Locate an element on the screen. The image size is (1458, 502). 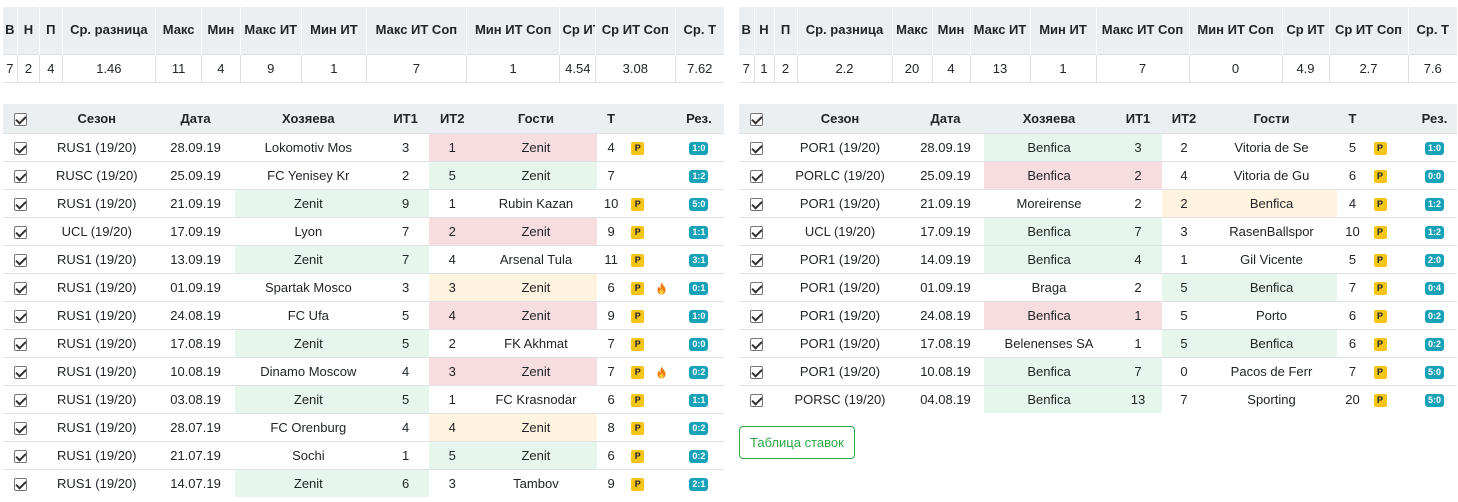
summary-value-cell: 7.62 is located at coordinates (699, 68).